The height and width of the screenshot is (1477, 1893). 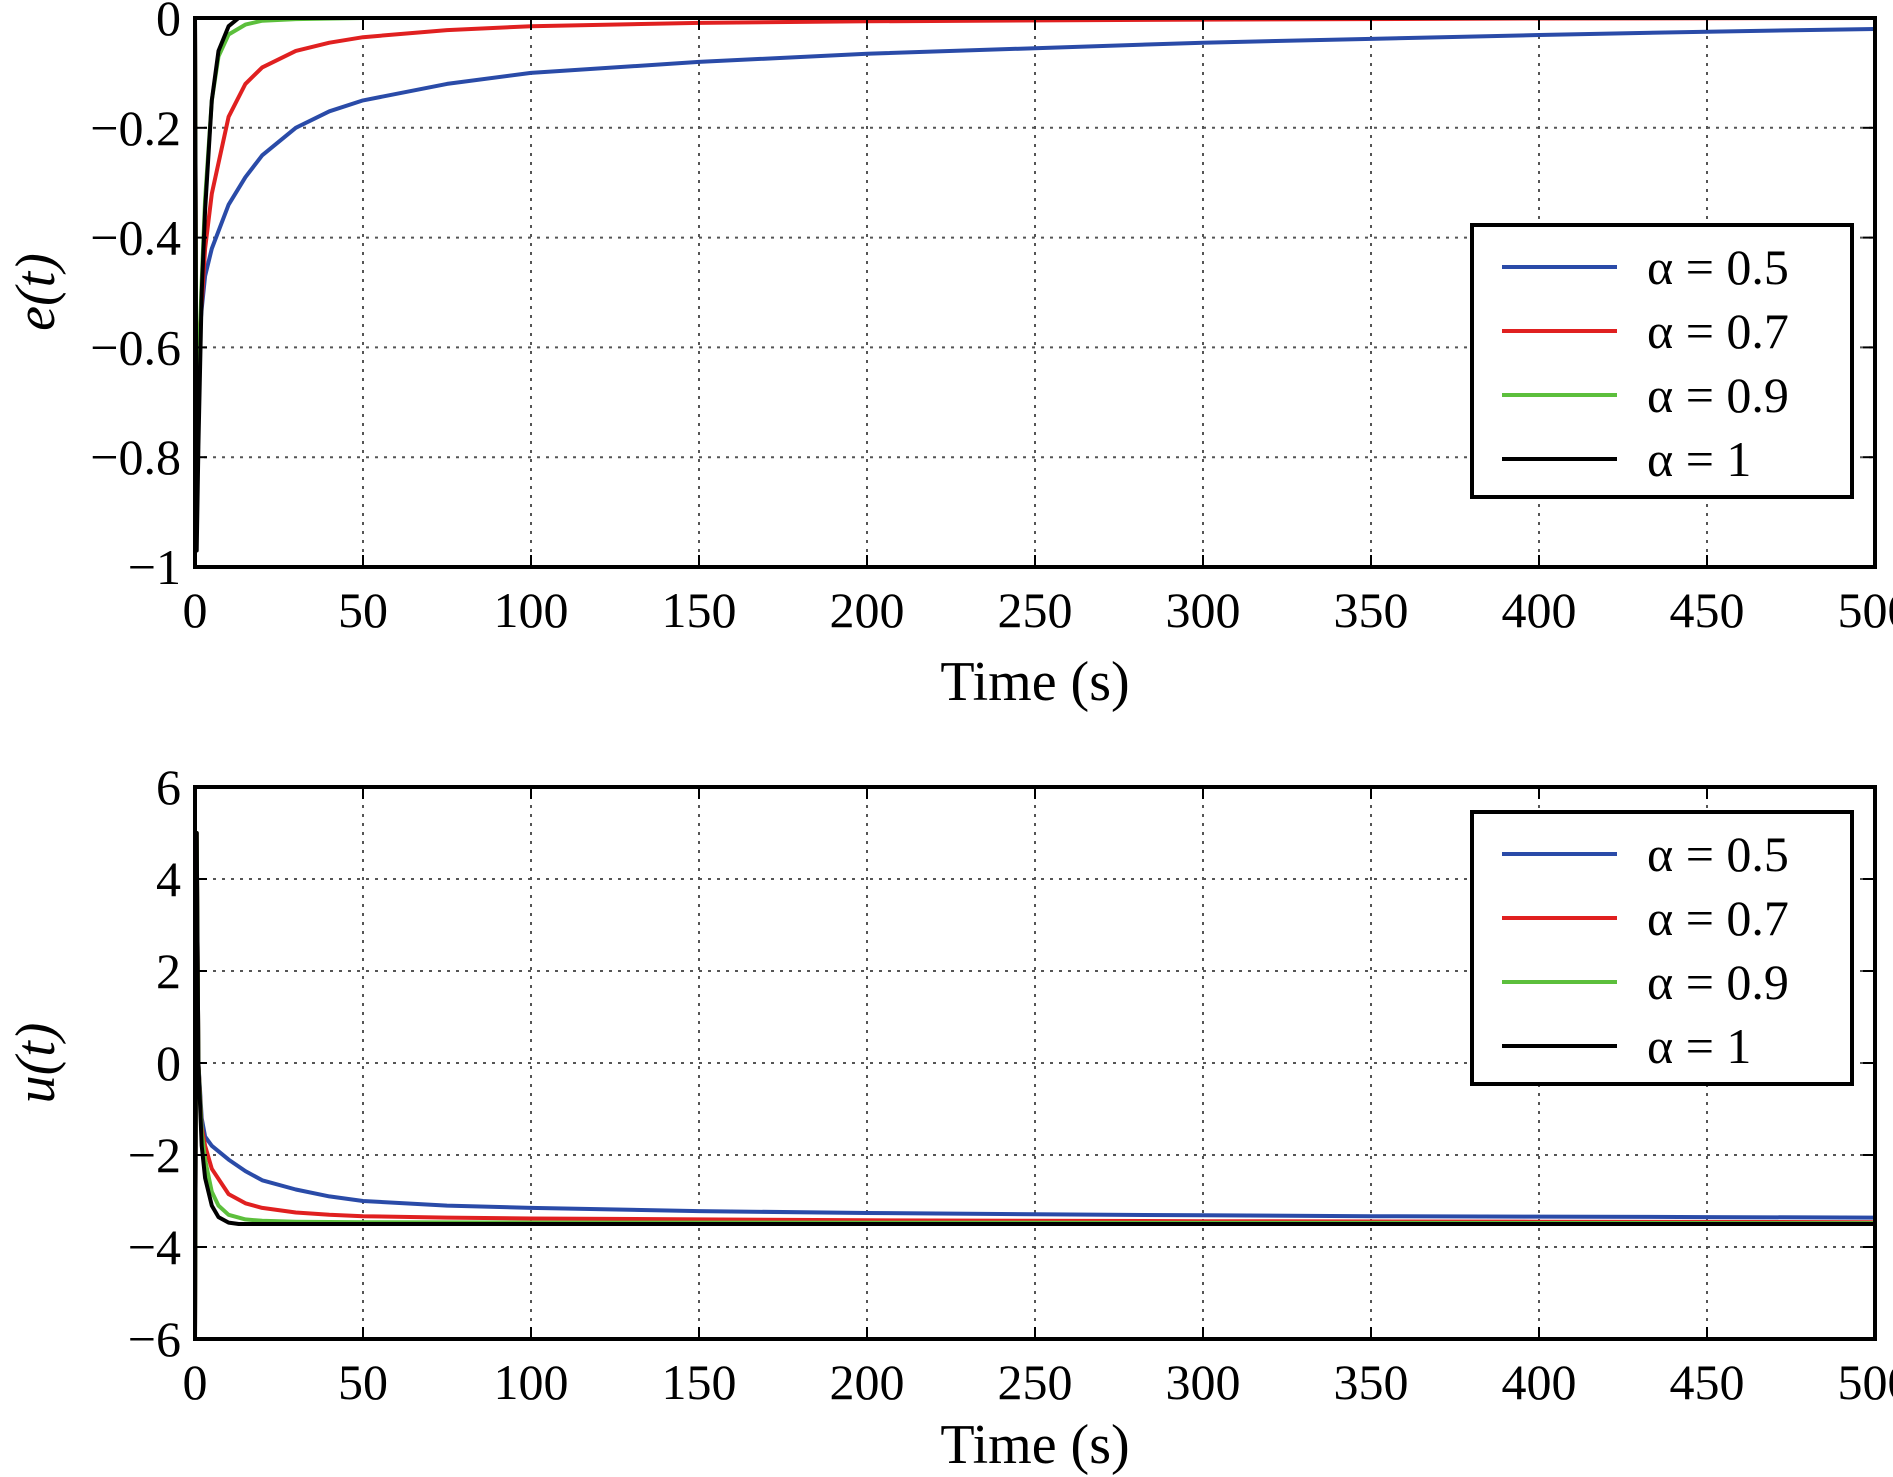 What do you see at coordinates (36, 1063) in the screenshot?
I see `y-axis-label: u(t)` at bounding box center [36, 1063].